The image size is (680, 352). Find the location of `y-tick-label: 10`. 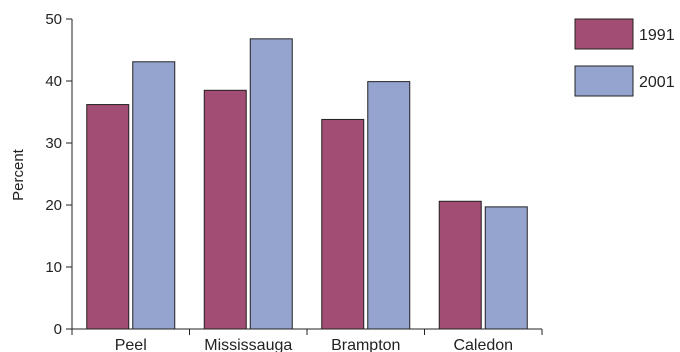

y-tick-label: 10 is located at coordinates (53, 267).